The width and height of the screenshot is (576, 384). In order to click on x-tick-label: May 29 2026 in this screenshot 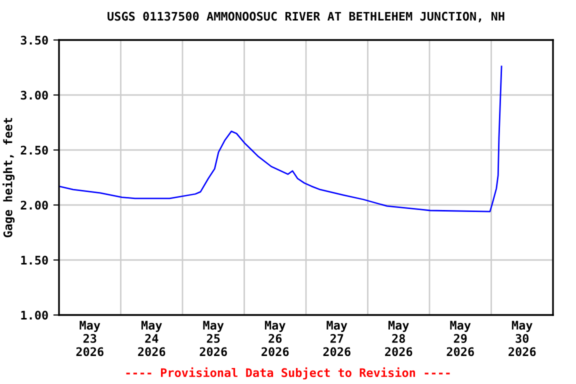, I will do `click(460, 338)`.